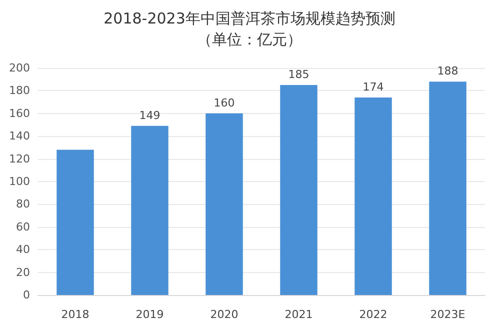  What do you see at coordinates (149, 115) in the screenshot?
I see `data-label: 149` at bounding box center [149, 115].